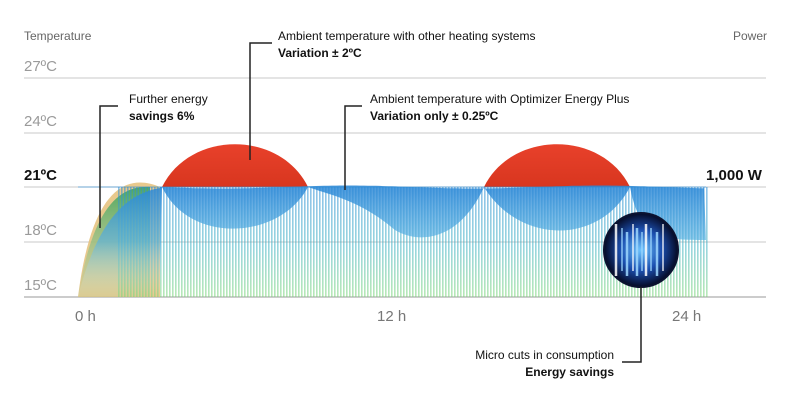 The image size is (790, 400). I want to click on x-tick-24h: 24 h, so click(687, 316).